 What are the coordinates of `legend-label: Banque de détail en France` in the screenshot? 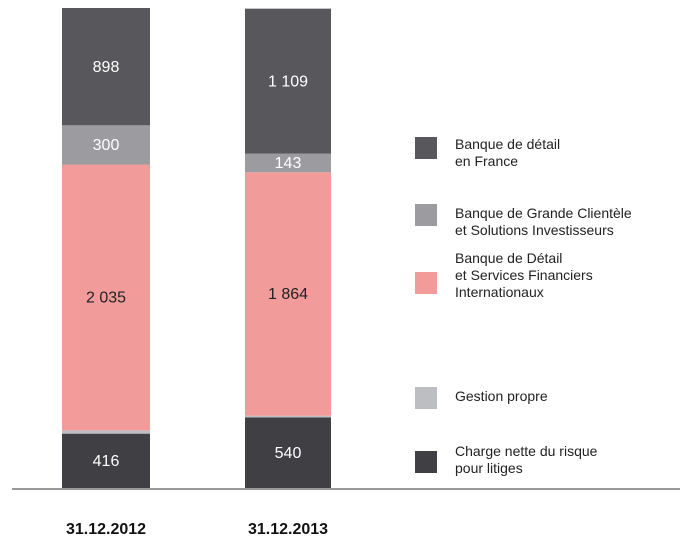 It's located at (508, 152).